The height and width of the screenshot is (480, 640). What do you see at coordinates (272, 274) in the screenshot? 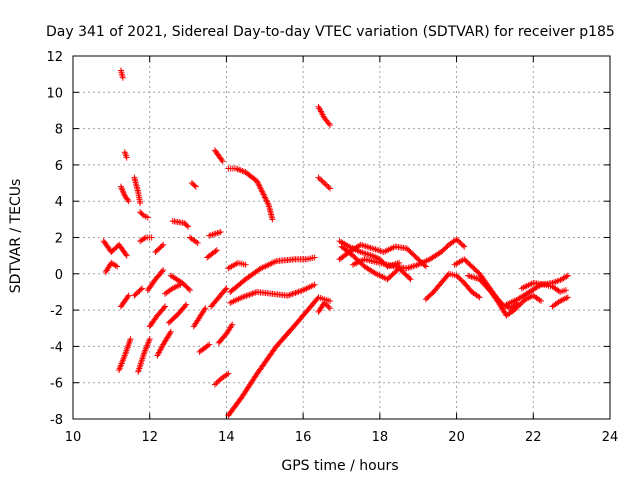
I see `series-arc34` at bounding box center [272, 274].